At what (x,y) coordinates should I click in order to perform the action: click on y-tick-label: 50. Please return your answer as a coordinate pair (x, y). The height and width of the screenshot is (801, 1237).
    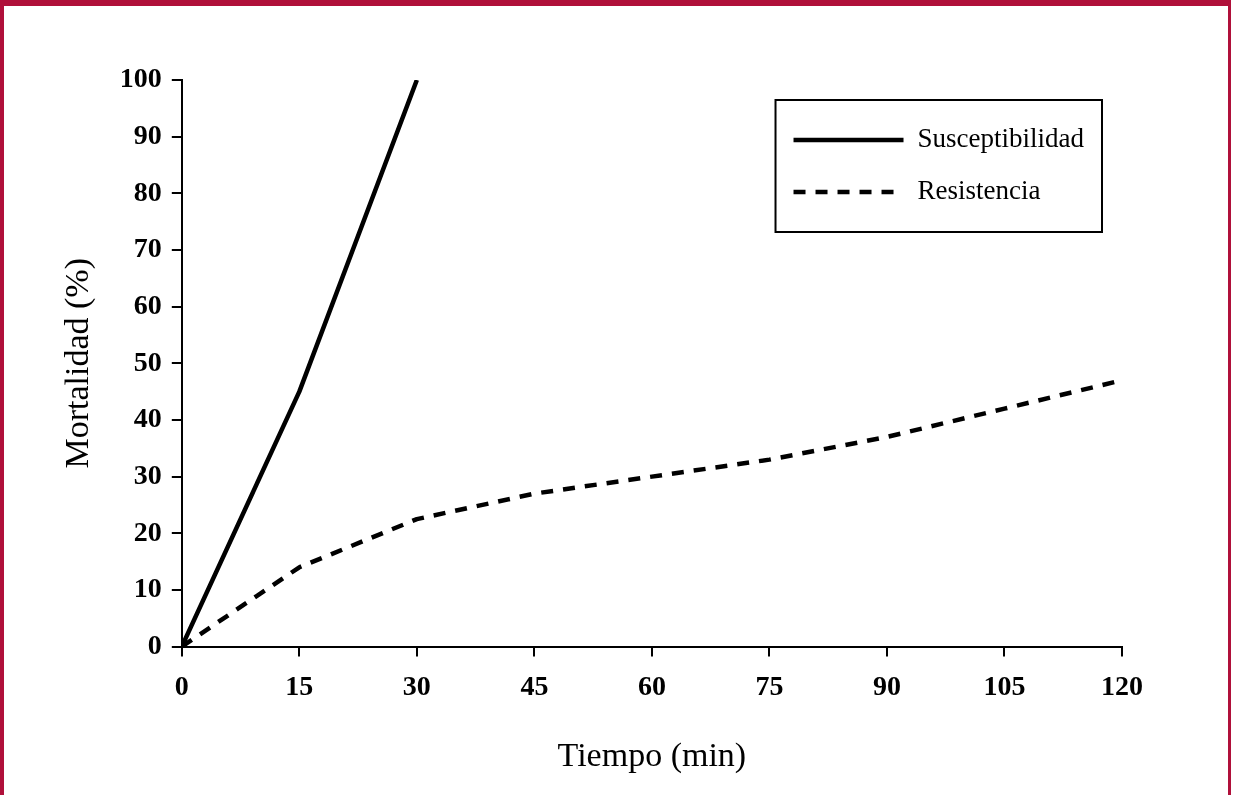
    Looking at the image, I should click on (147, 361).